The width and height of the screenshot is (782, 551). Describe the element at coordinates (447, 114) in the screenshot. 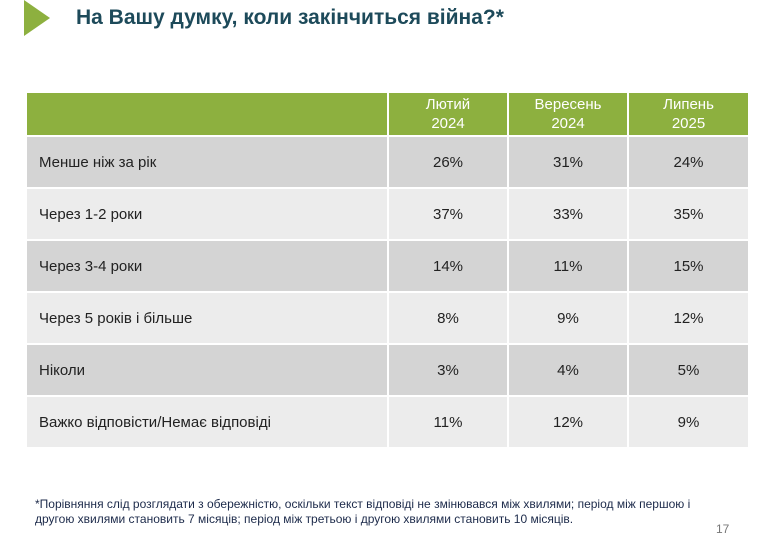

I see `header-cell: Лютий 2024` at that location.